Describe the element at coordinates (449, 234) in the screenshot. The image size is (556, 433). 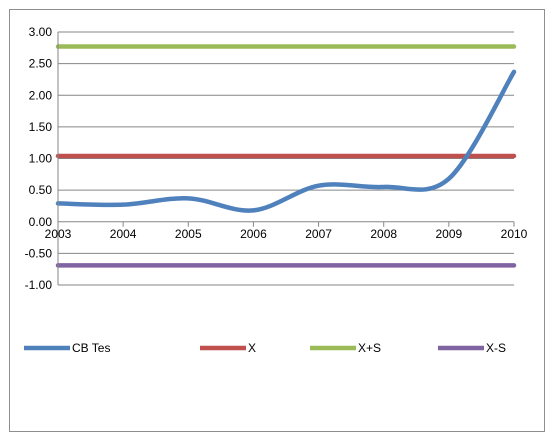
I see `x-tick-label: 2009` at that location.